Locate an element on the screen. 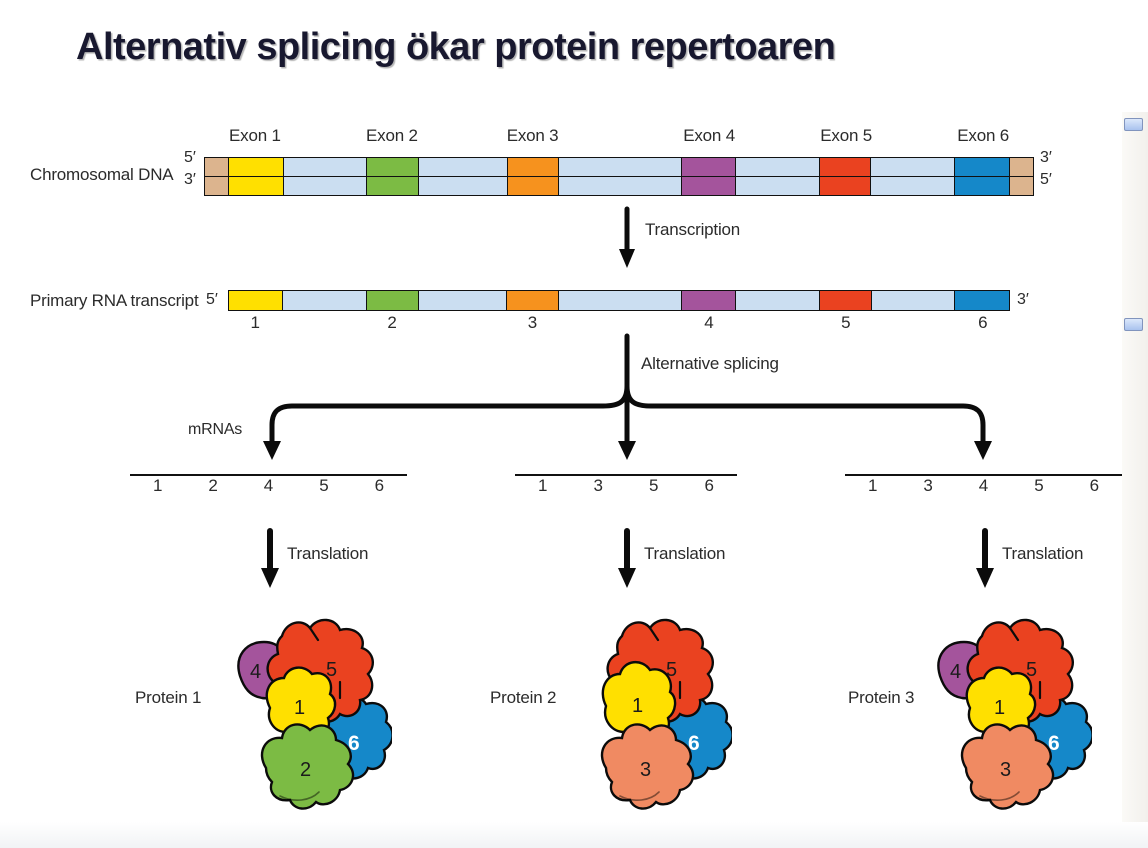 This screenshot has height=848, width=1148. rna-number-row: 1 2 3 4 5 6 is located at coordinates (619, 323).